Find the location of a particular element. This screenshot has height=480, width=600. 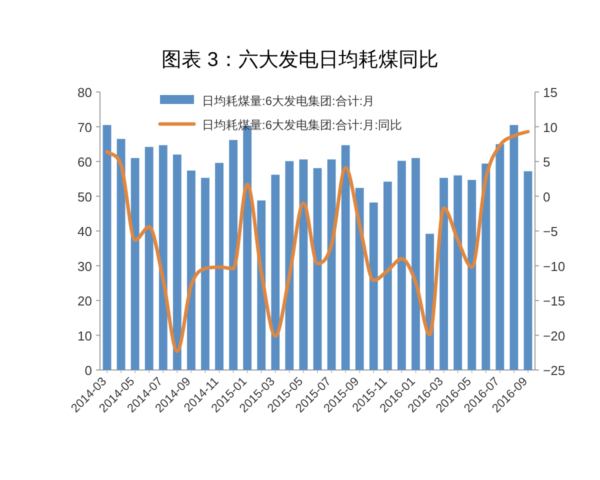

legend-label: 日均耗煤量:6大发电集团:合计:月 is located at coordinates (288, 101).